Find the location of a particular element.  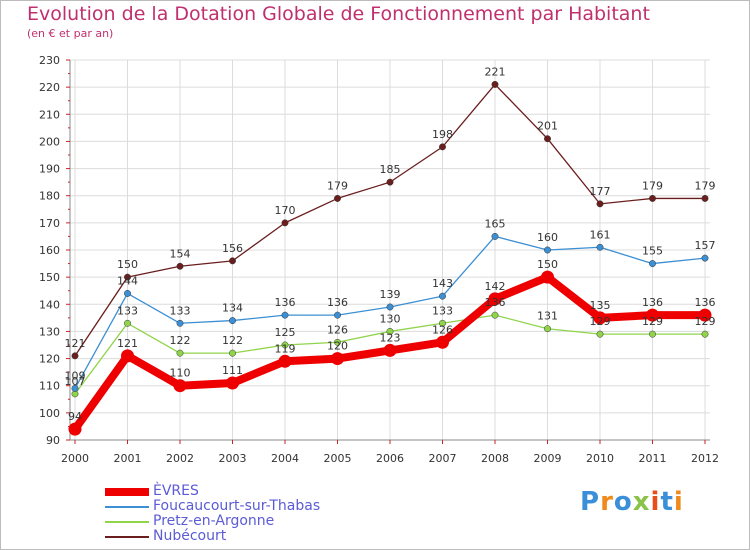

data-label-s0-2001: 121 is located at coordinates (127, 343).